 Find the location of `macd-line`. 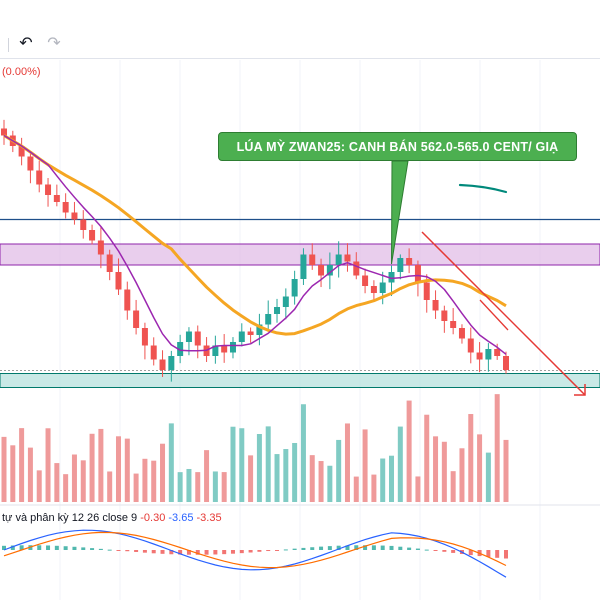

macd-line is located at coordinates (255, 553).